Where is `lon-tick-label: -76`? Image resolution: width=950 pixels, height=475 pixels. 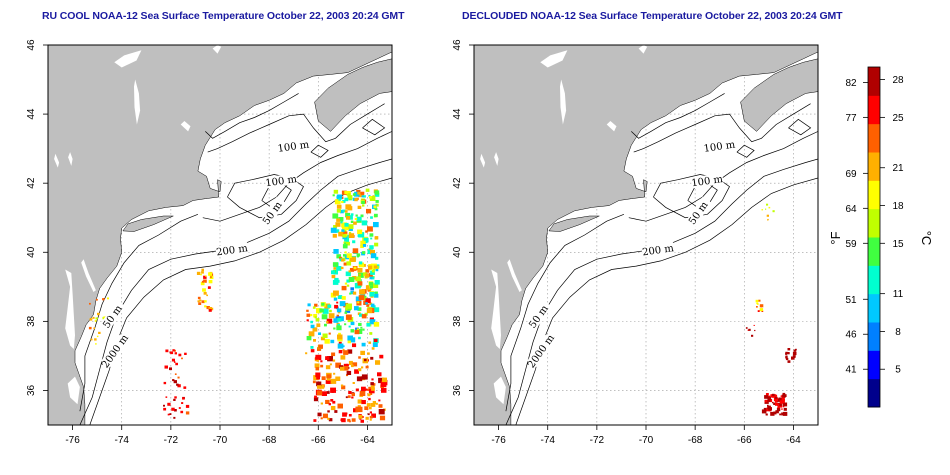
lon-tick-label: -76 is located at coordinates (498, 440).